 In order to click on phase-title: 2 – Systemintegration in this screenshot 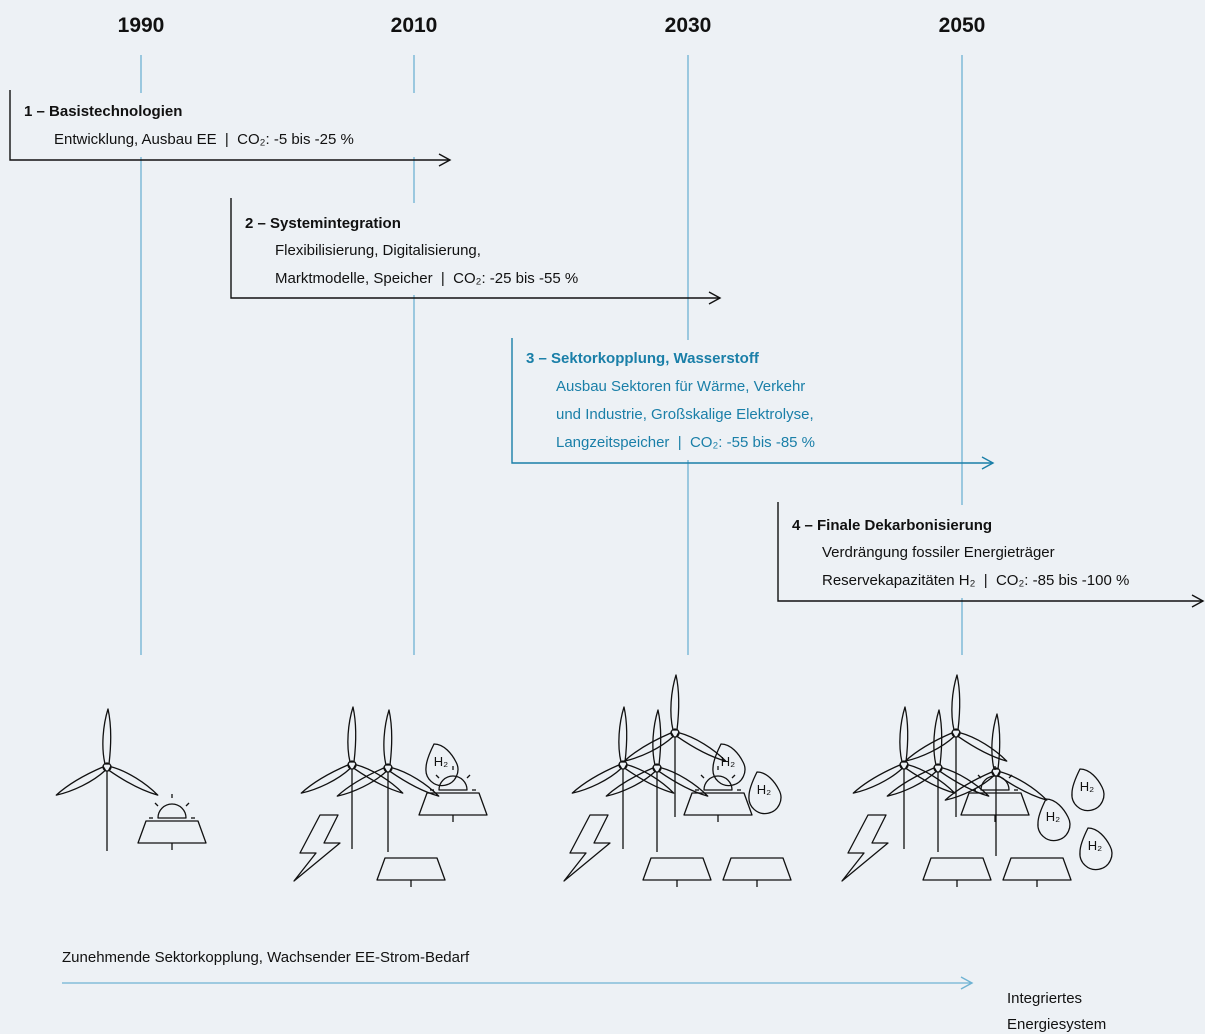, I will do `click(323, 223)`.